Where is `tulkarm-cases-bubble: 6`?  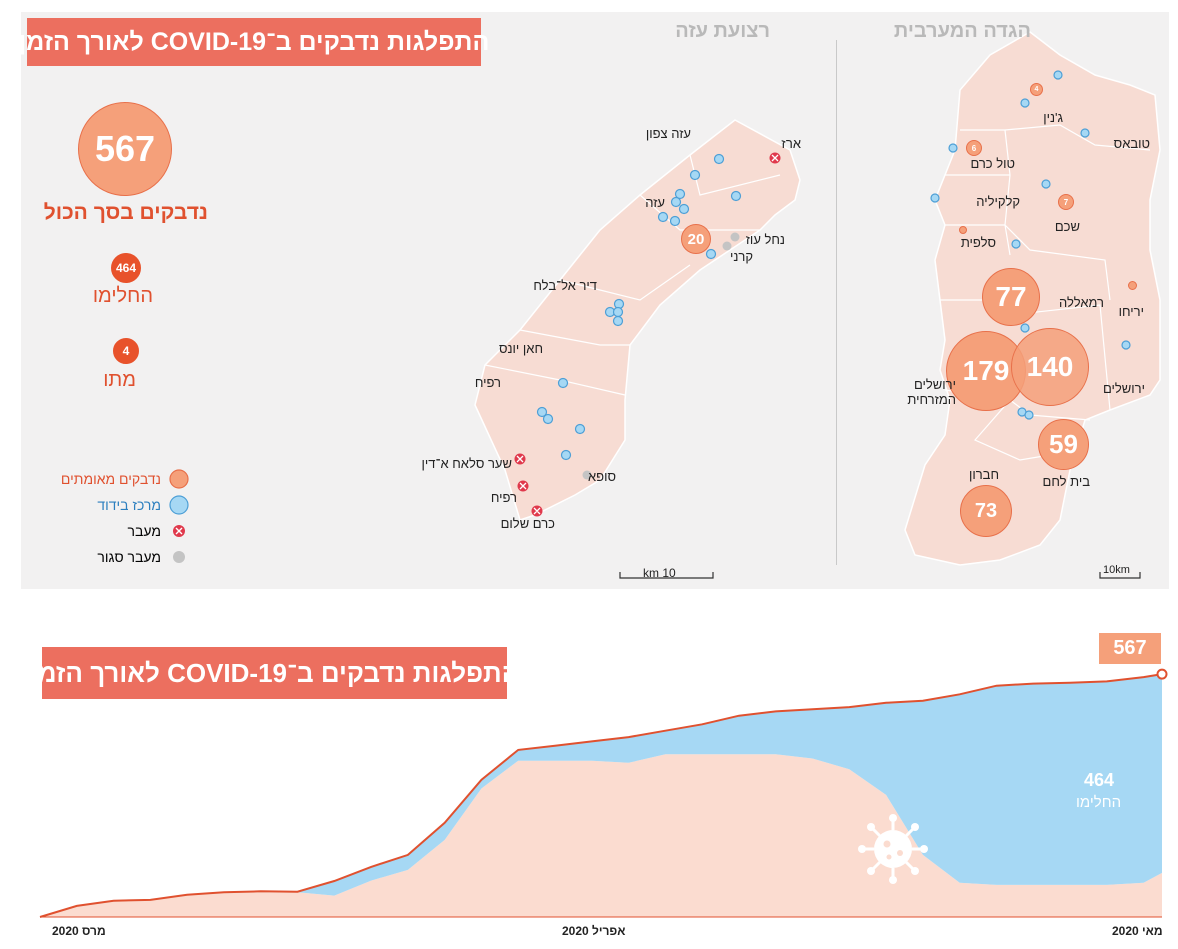 tulkarm-cases-bubble: 6 is located at coordinates (974, 148).